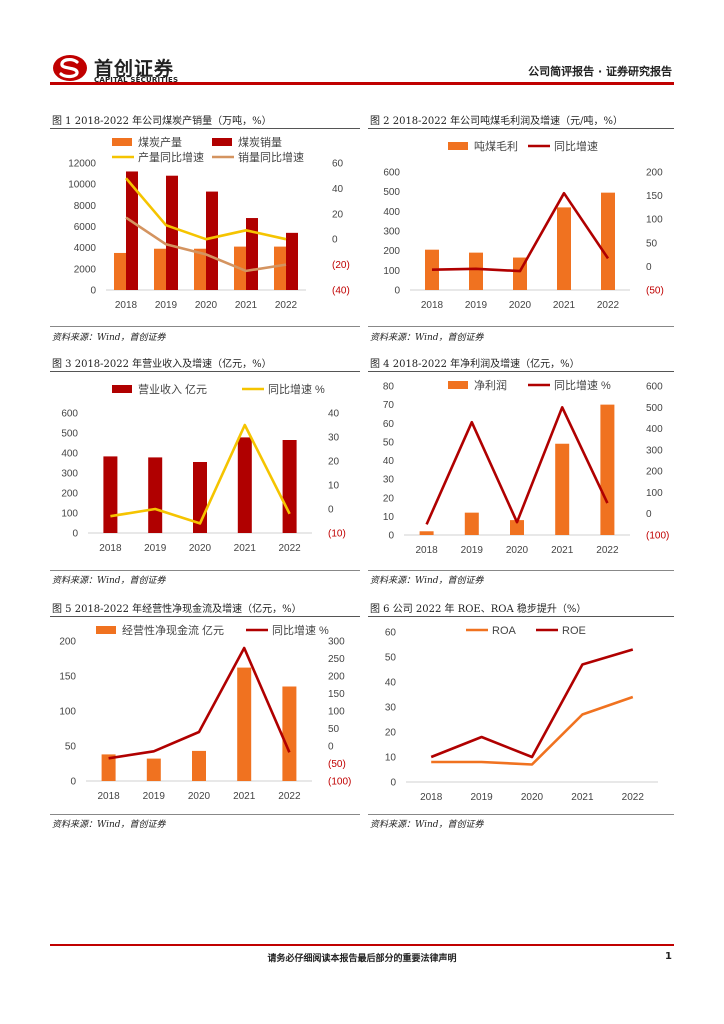 The width and height of the screenshot is (724, 1024). I want to click on legend-label: 煤炭销量, so click(260, 142).